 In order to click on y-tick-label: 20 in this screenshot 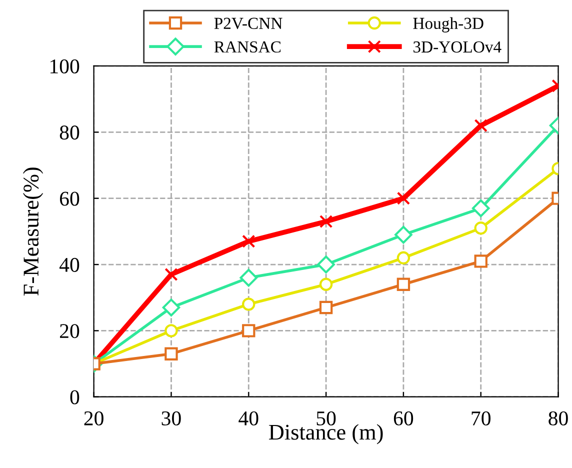, I will do `click(70, 331)`.